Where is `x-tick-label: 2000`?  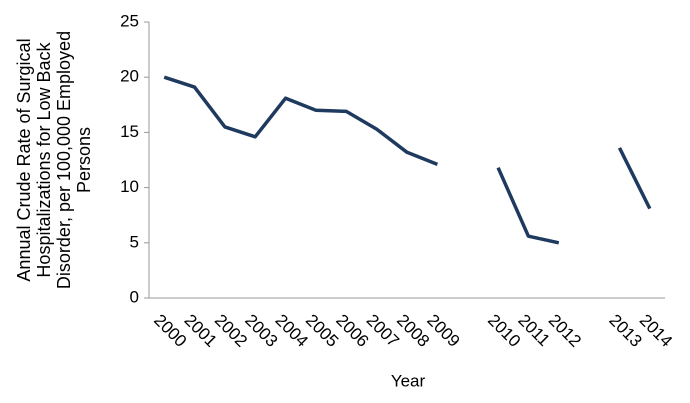 x-tick-label: 2000 is located at coordinates (170, 331).